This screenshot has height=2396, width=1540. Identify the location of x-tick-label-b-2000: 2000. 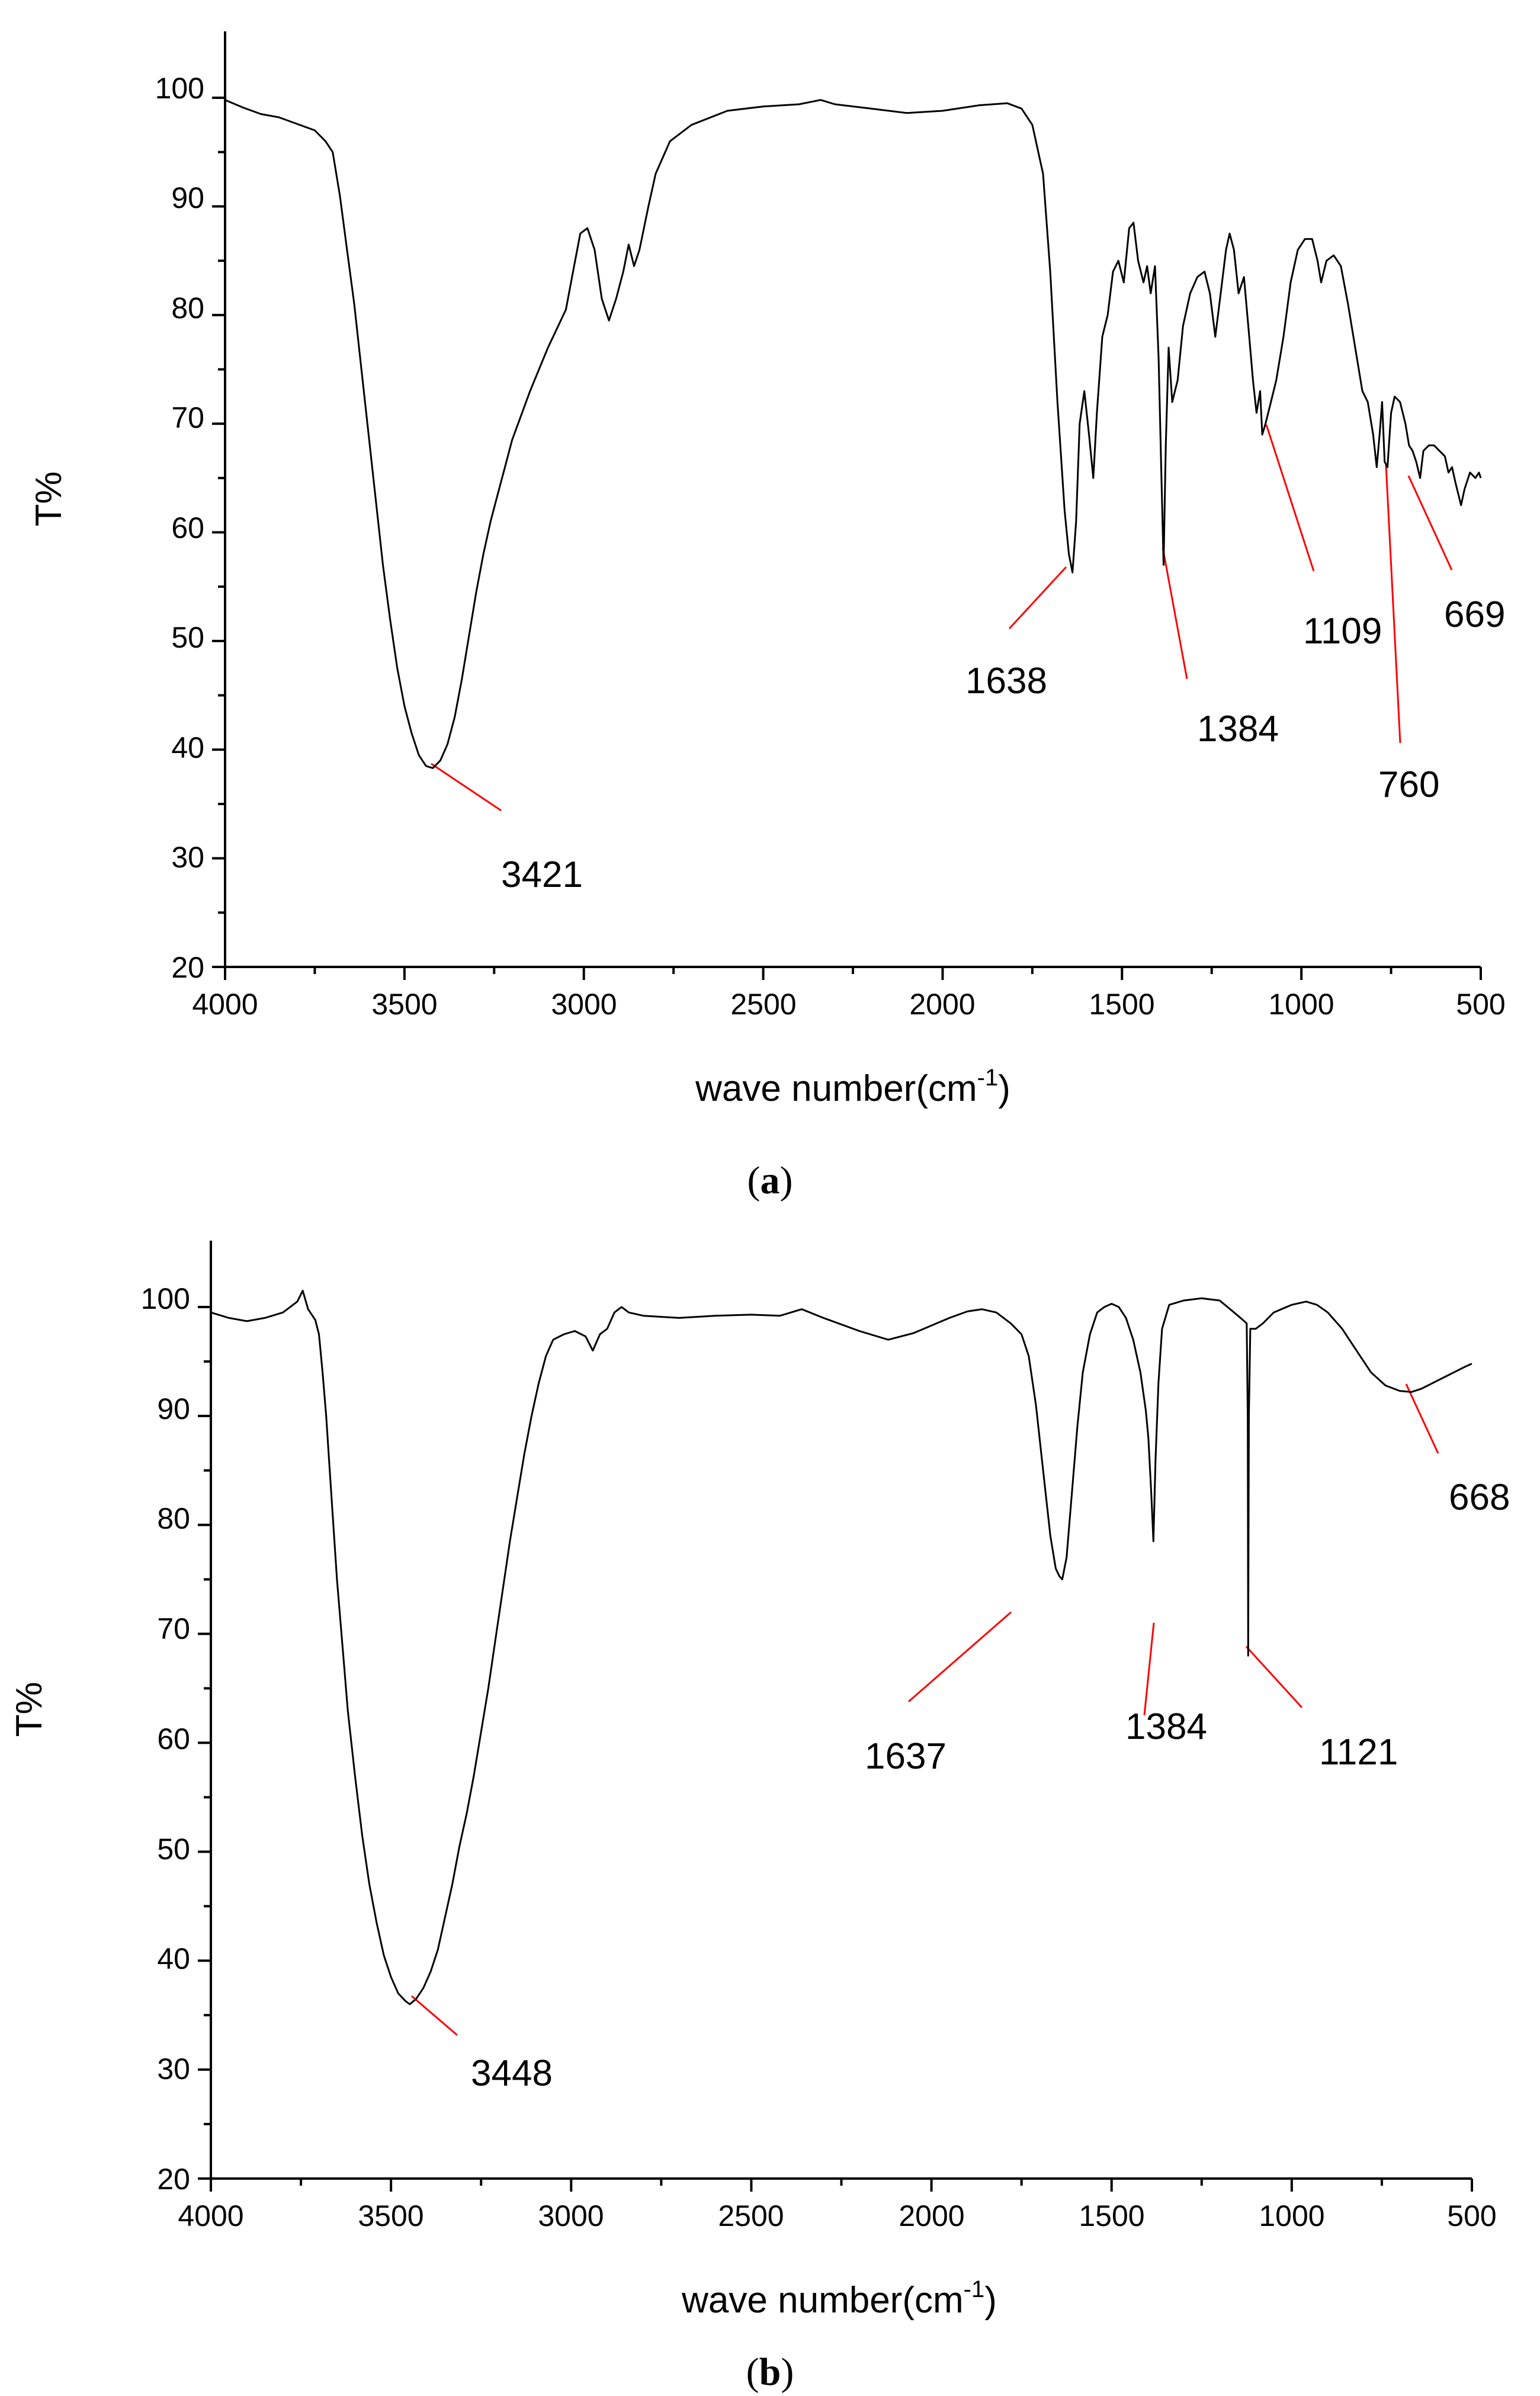
(931, 2215).